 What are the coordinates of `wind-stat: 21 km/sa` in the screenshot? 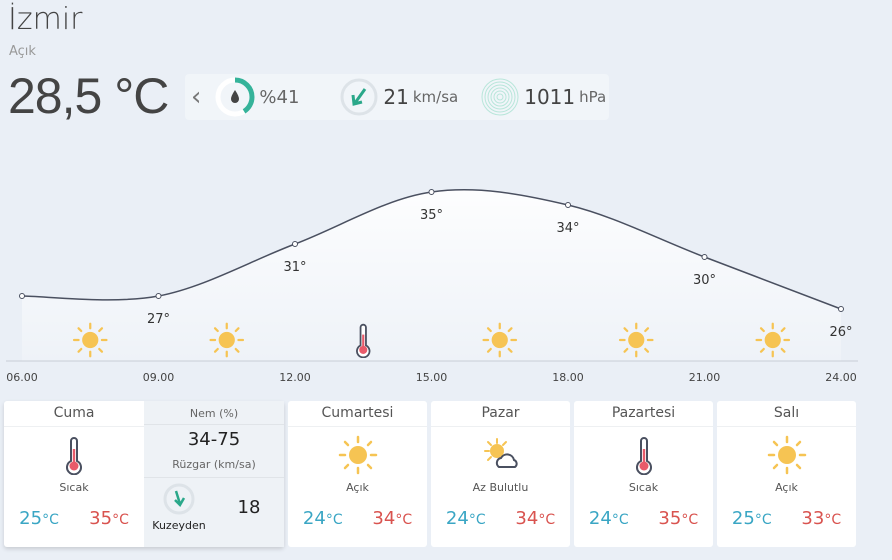 It's located at (398, 97).